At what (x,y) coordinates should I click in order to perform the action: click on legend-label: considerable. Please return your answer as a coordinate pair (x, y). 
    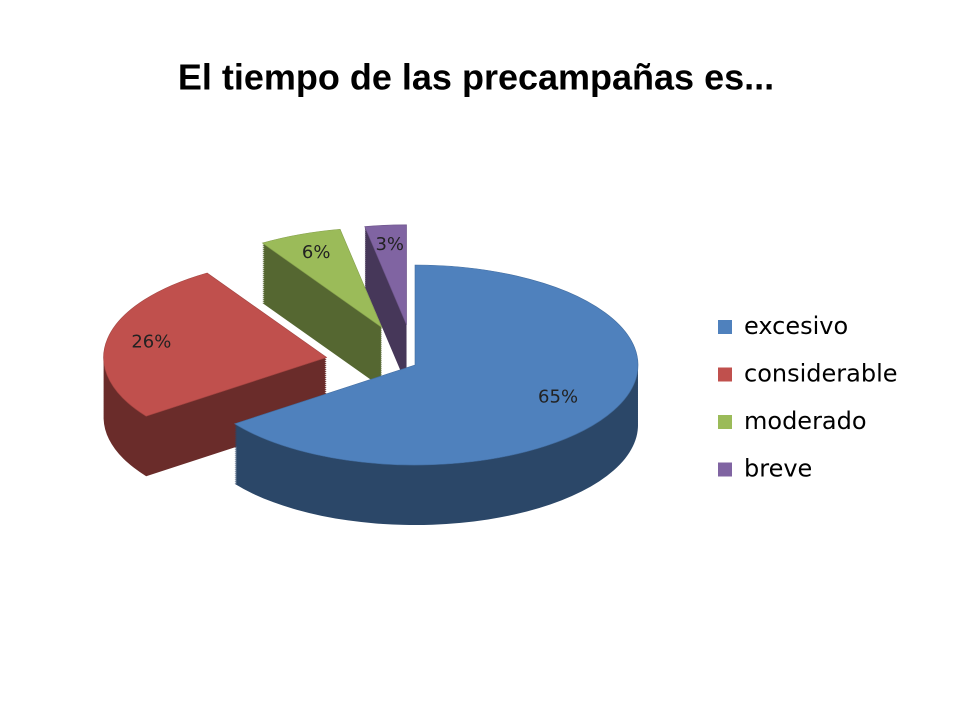
    Looking at the image, I should click on (821, 374).